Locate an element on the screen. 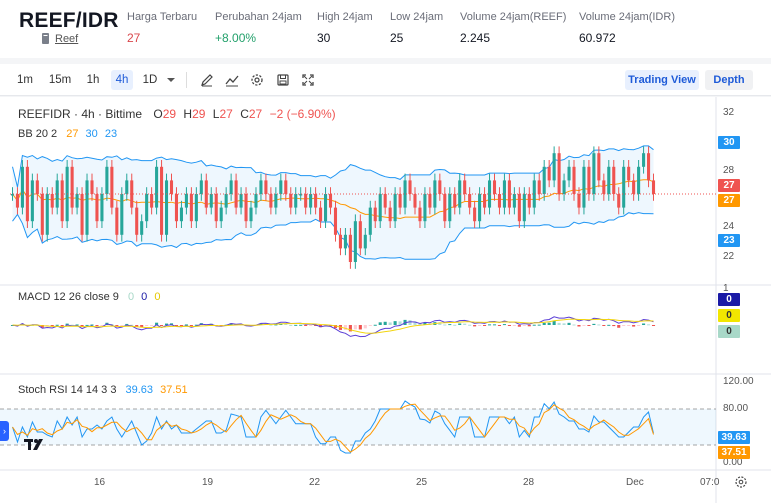 The width and height of the screenshot is (771, 503). indicators-icon is located at coordinates (232, 80).